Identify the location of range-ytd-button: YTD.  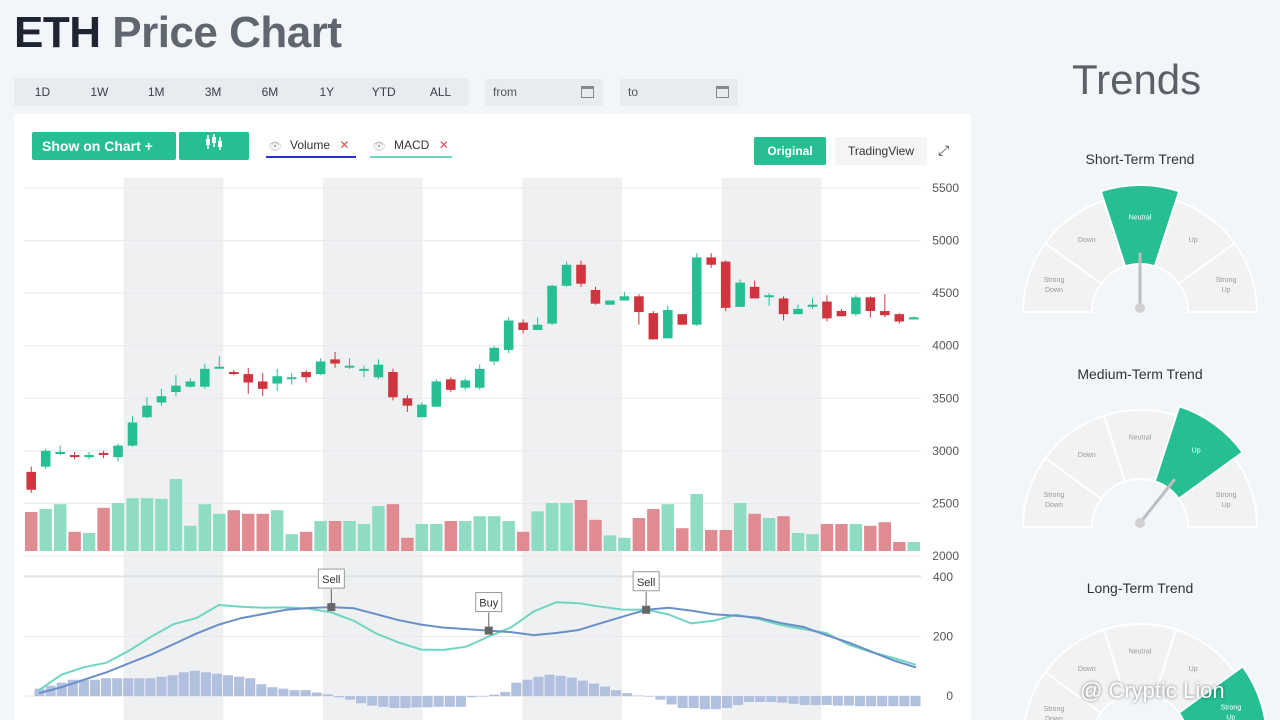
(383, 92).